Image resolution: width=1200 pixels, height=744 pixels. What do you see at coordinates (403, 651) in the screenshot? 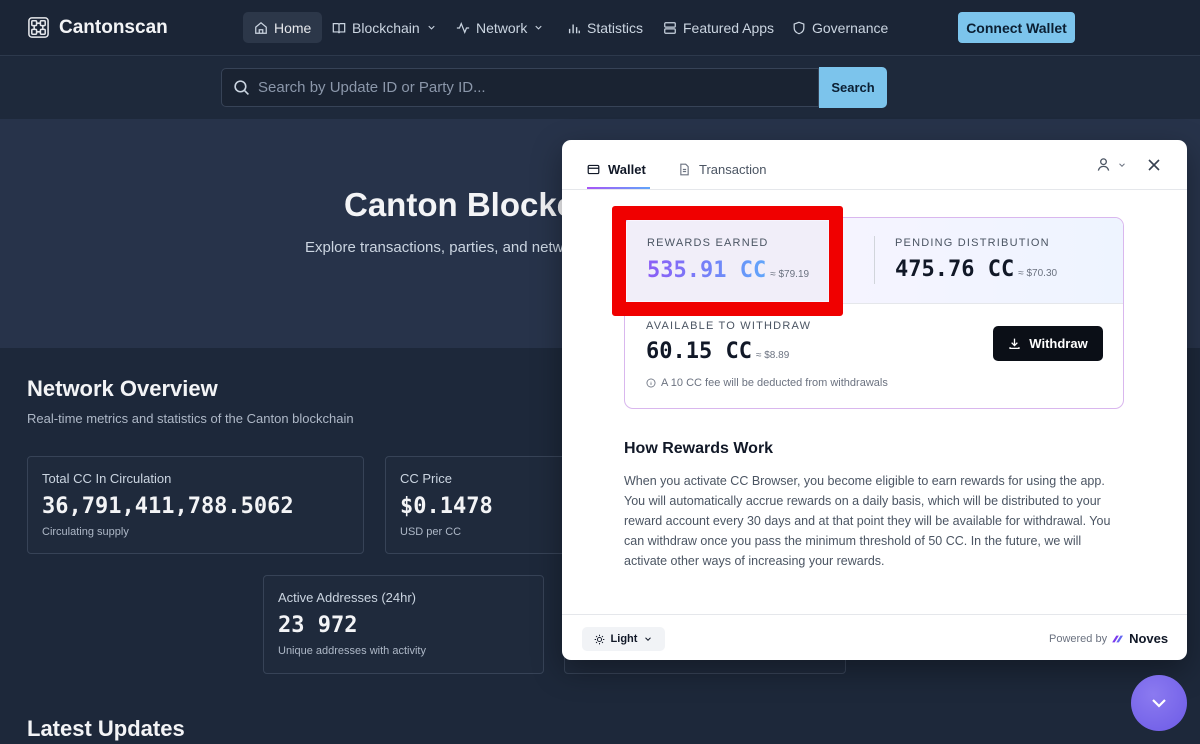
I see `stat-card-hint: Unique addresses with activity` at bounding box center [403, 651].